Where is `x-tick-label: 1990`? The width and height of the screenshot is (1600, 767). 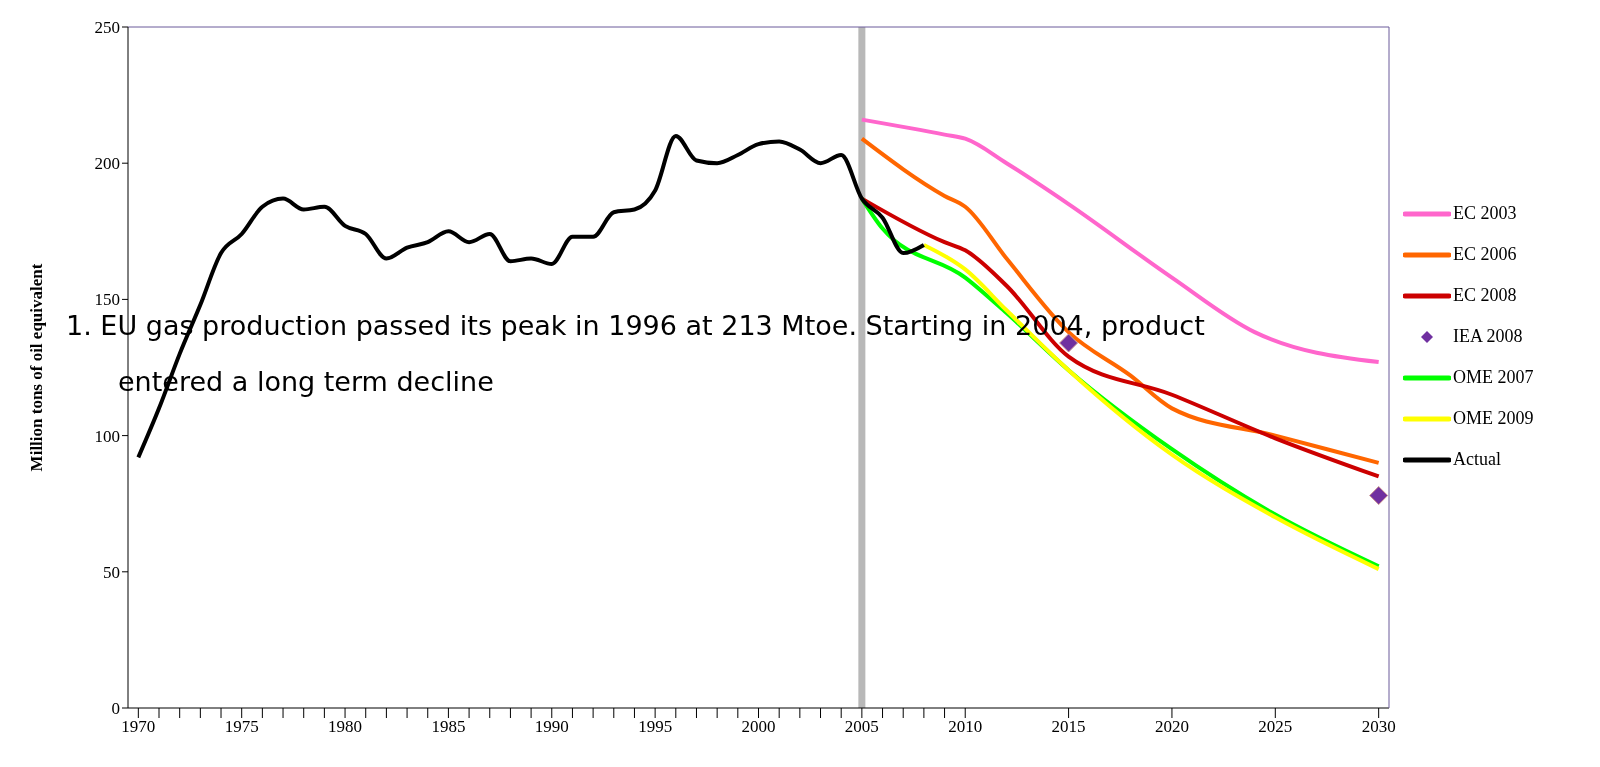
x-tick-label: 1990 is located at coordinates (551, 727).